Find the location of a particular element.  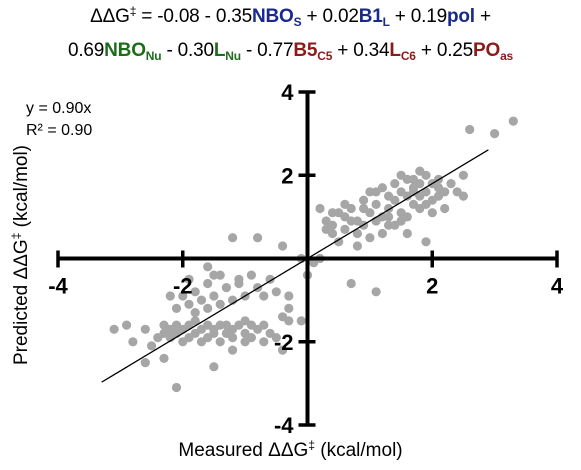

x-tick-label: -4 is located at coordinates (58, 286).